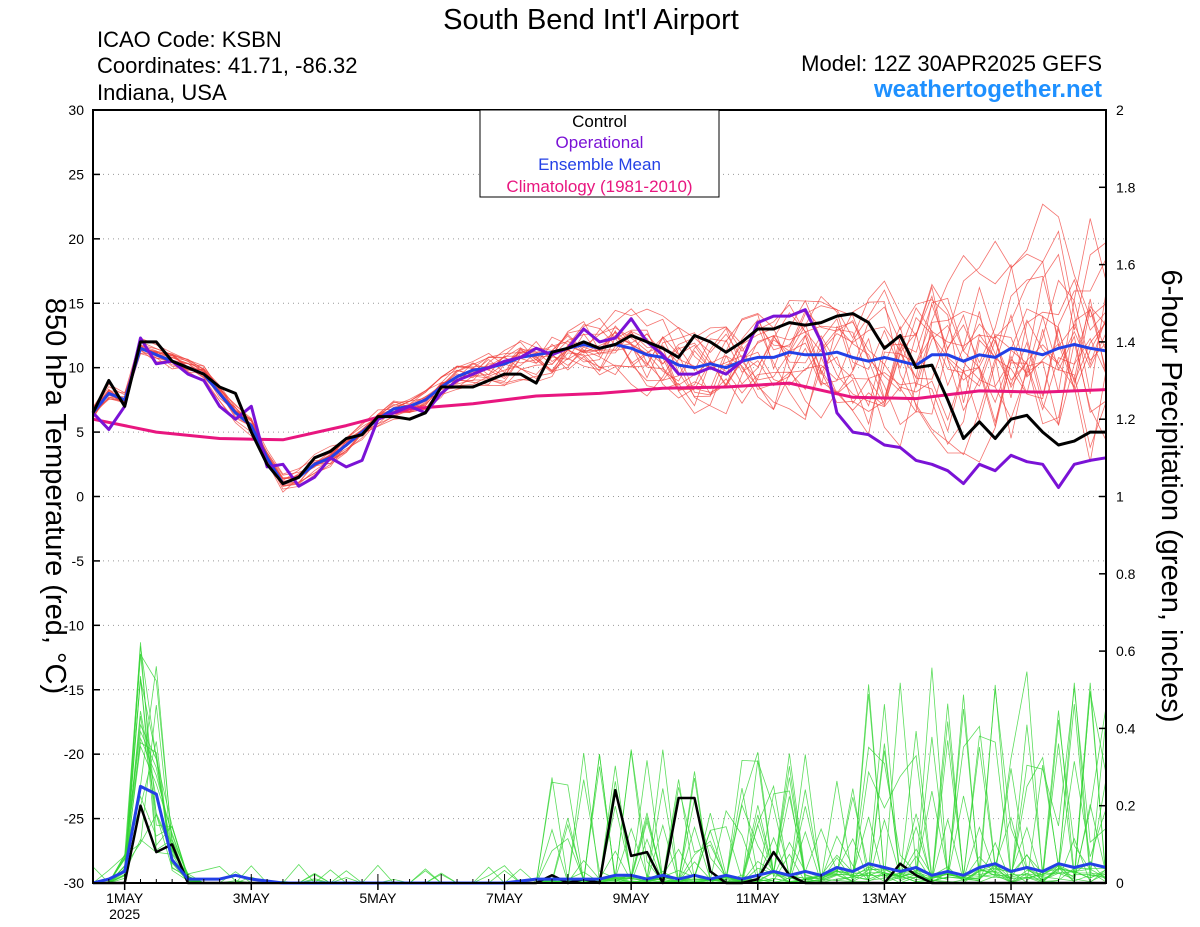 The width and height of the screenshot is (1200, 927). What do you see at coordinates (1126, 728) in the screenshot?
I see `y2-tick-label: 0.4` at bounding box center [1126, 728].